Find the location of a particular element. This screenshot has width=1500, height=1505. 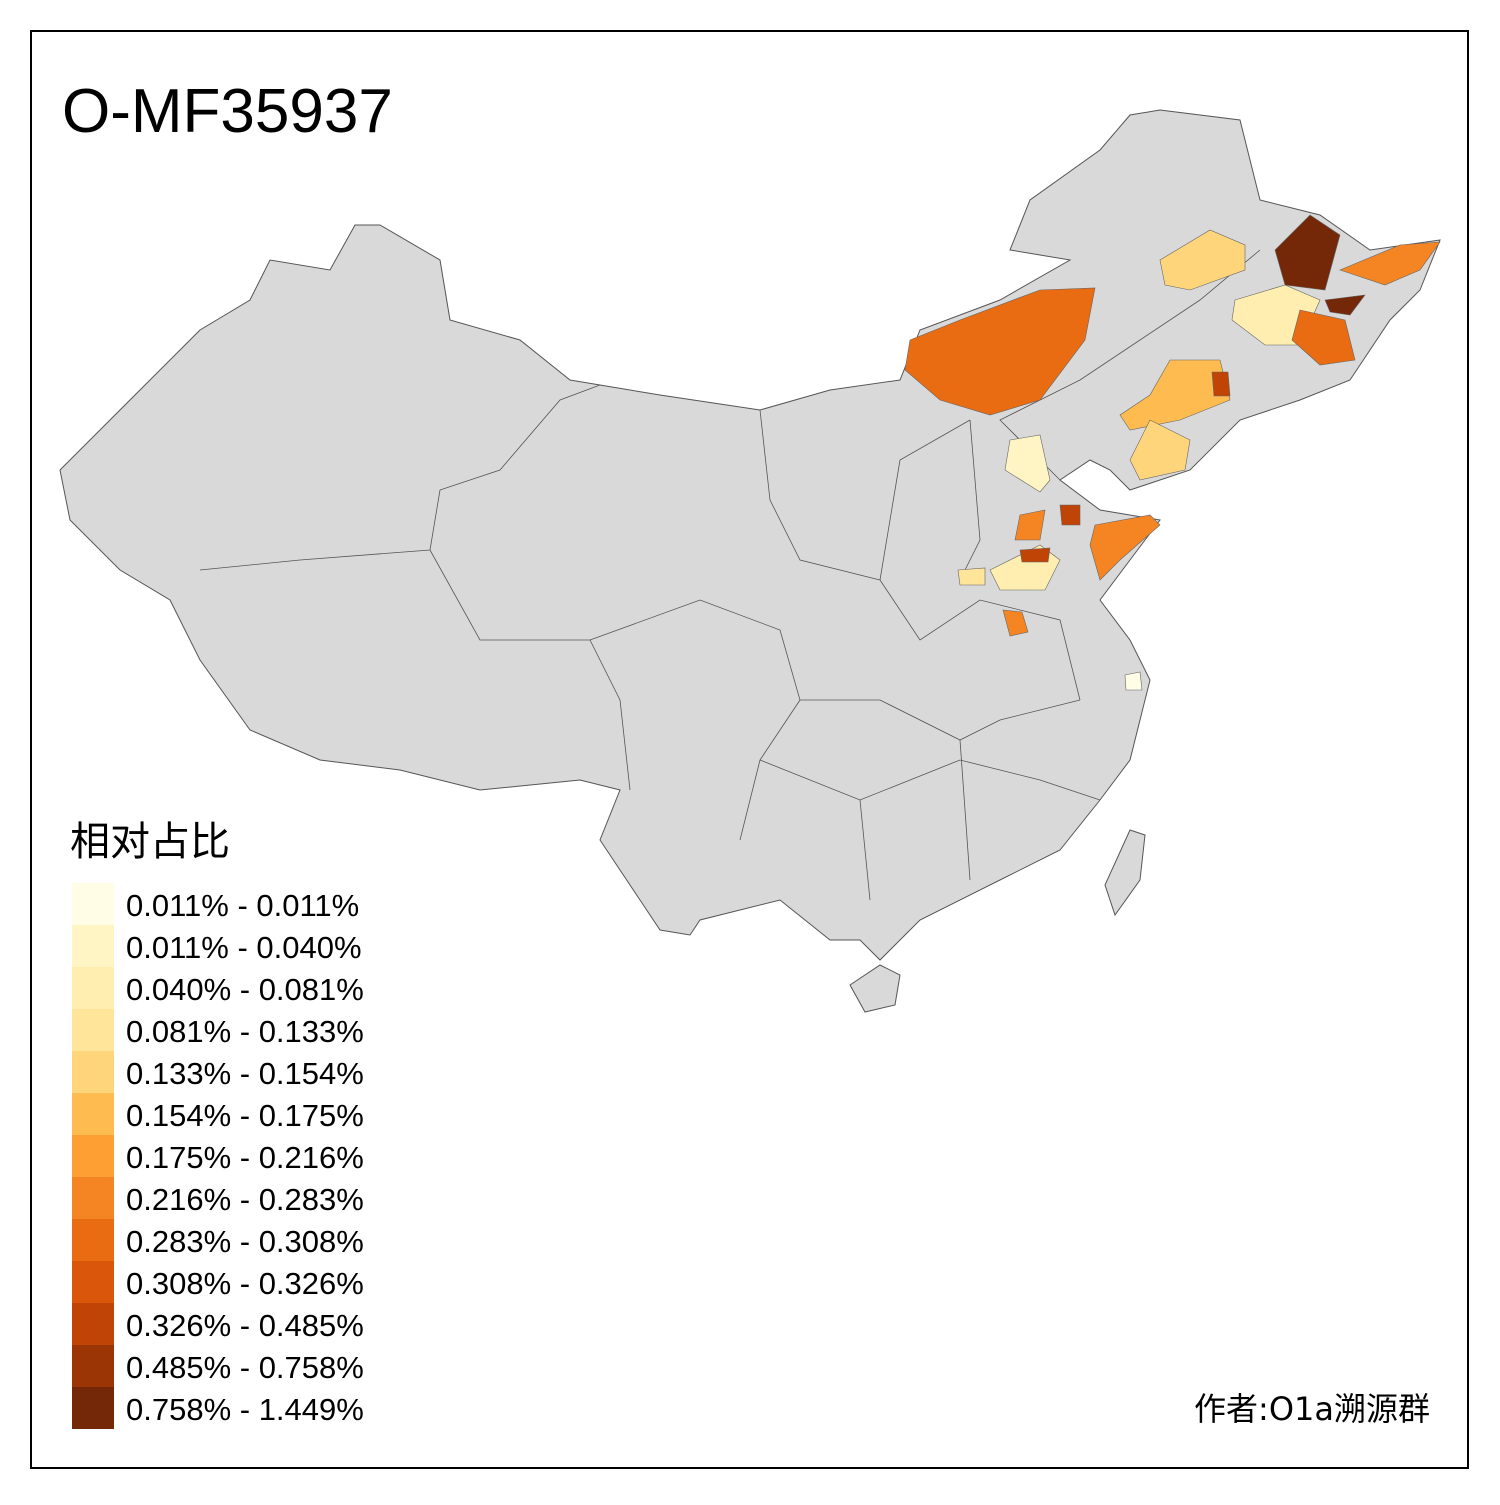

hainan is located at coordinates (875, 988).